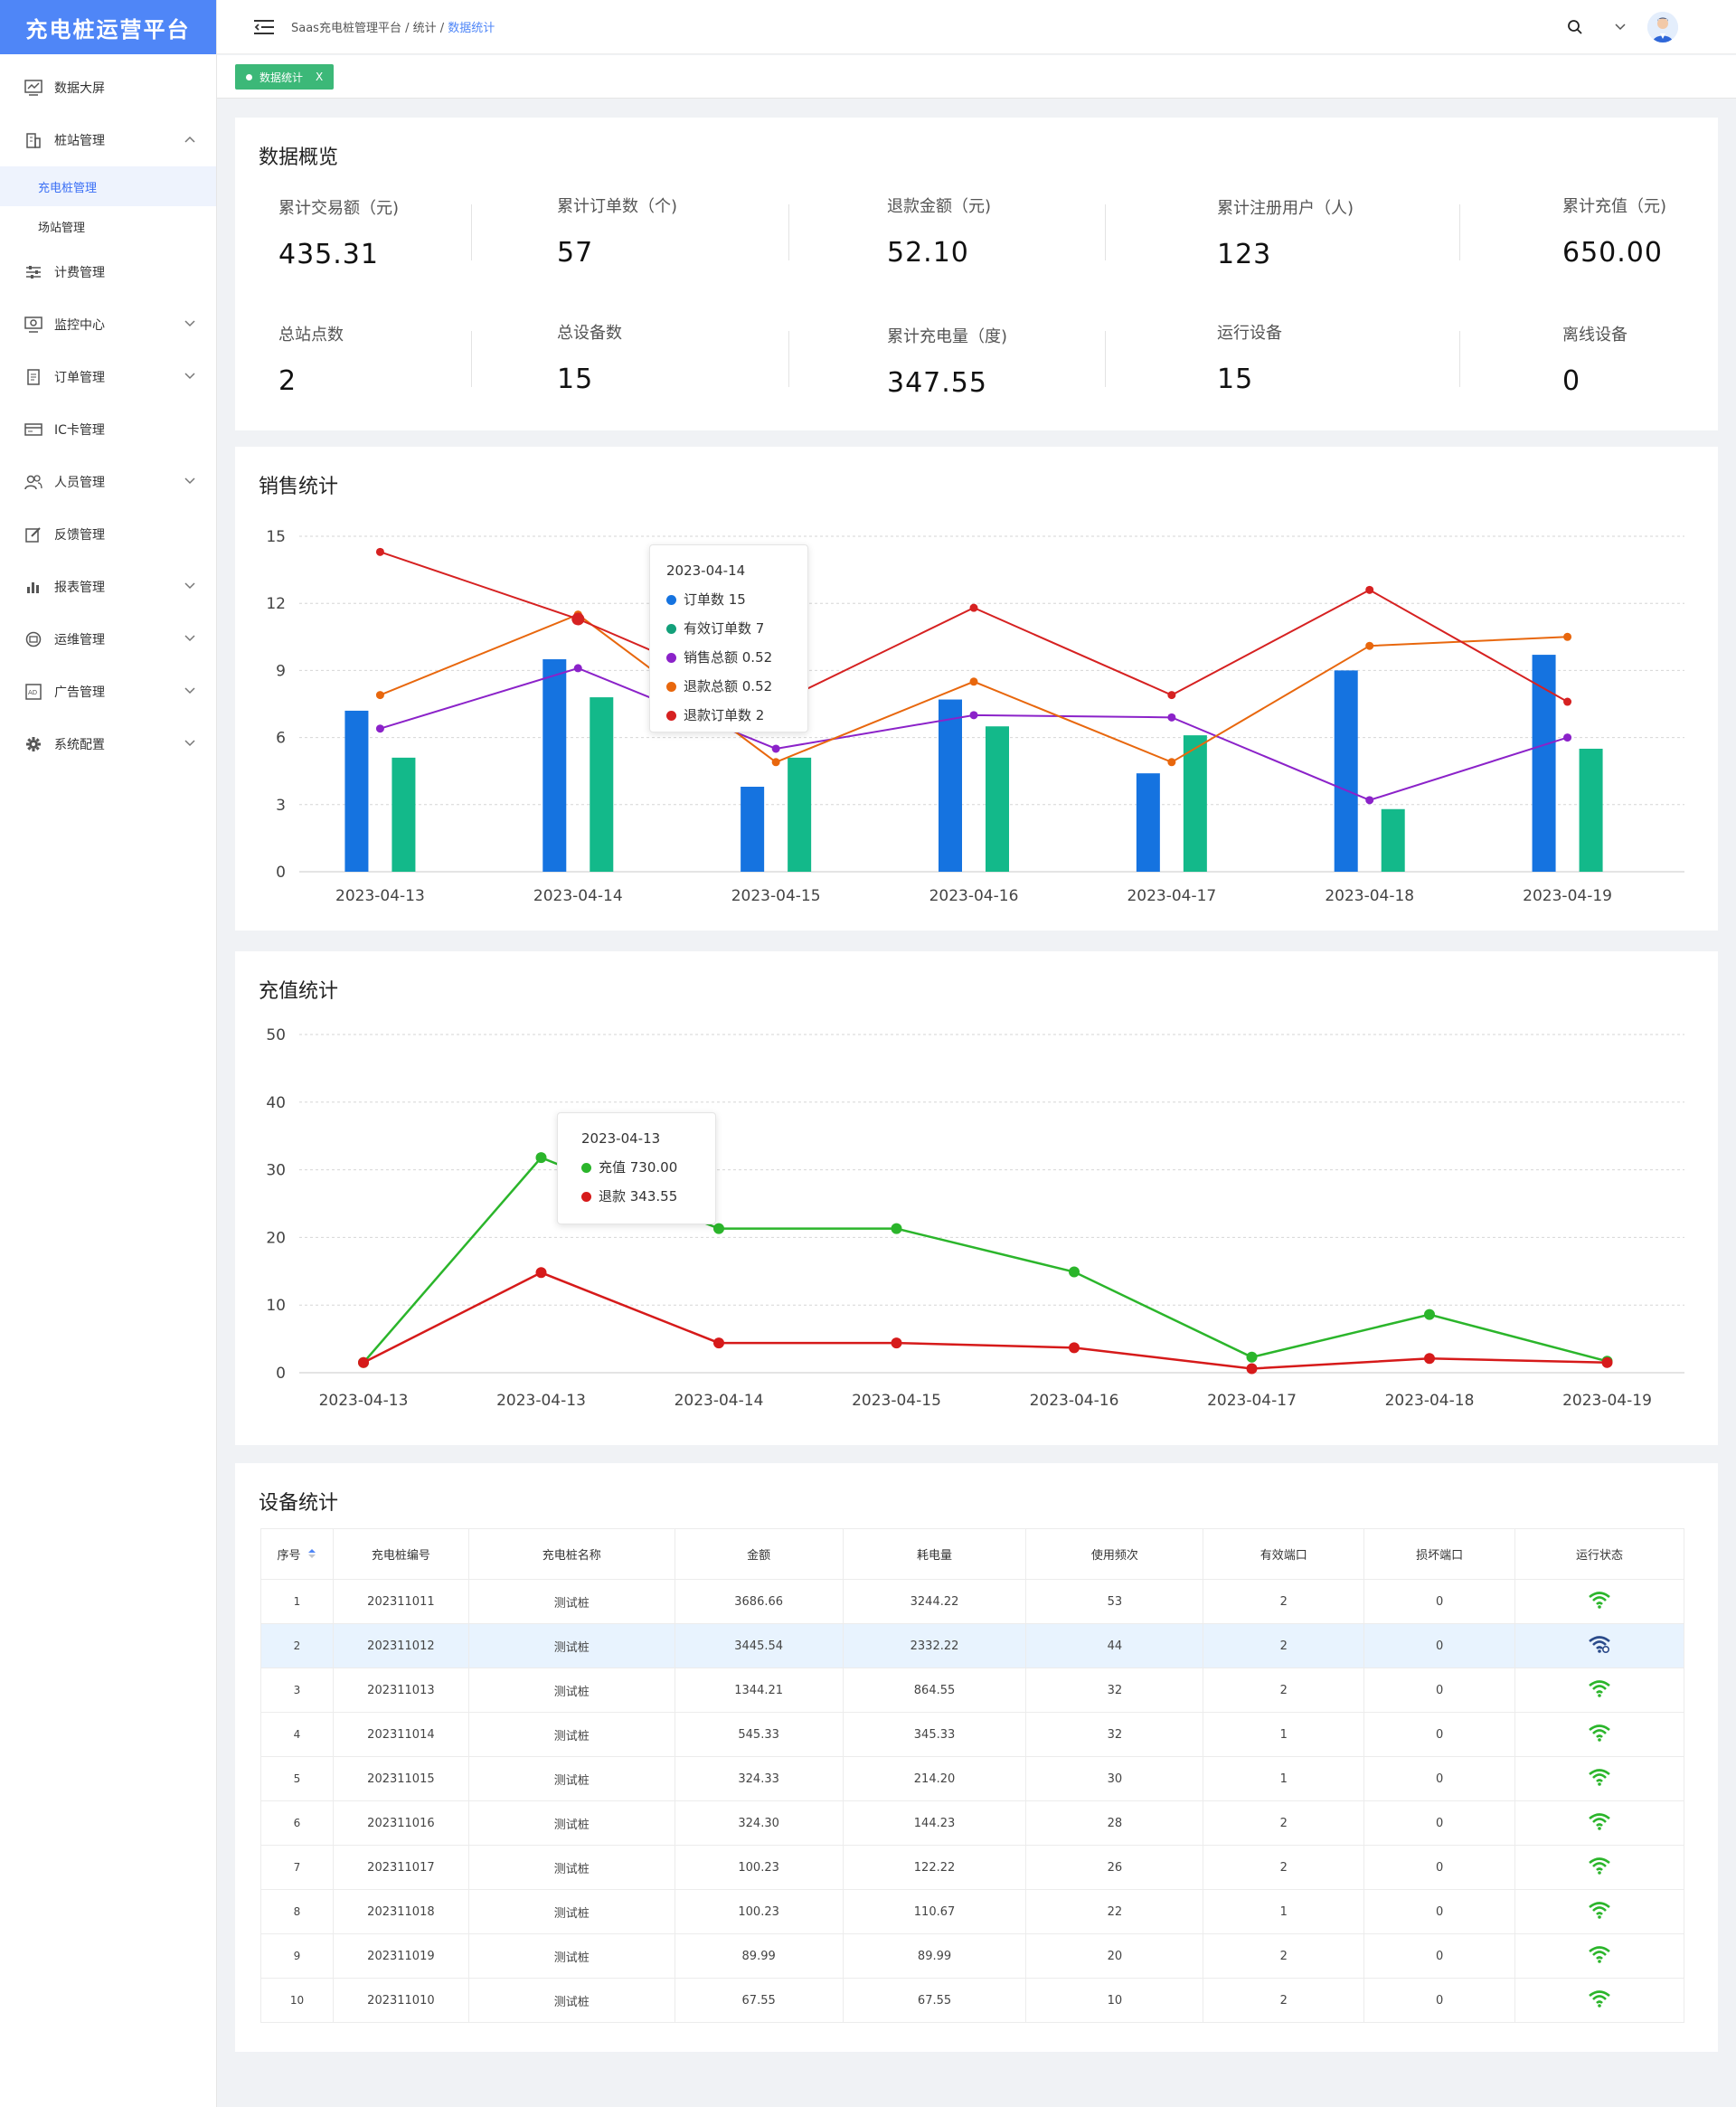 This screenshot has height=2107, width=1736. What do you see at coordinates (472, 28) in the screenshot?
I see `breadcrumb-current: 数据统计` at bounding box center [472, 28].